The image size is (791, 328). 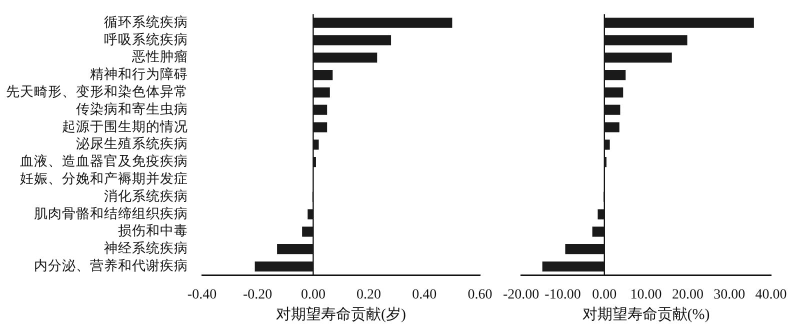 I want to click on x-tick-label: 0.20, so click(x=369, y=294).